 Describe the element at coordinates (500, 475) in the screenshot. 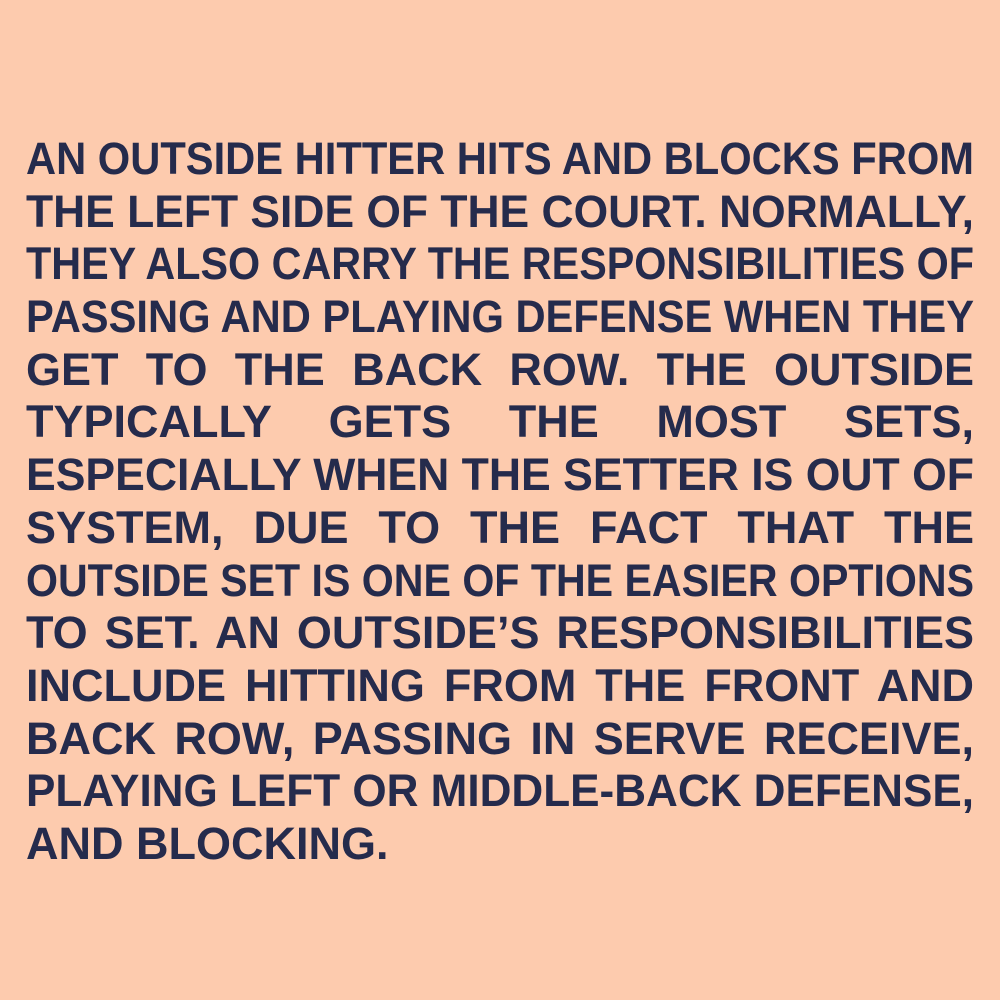

I see `paragraph-line: ESPECIALLY WHEN THE SETTER IS OUT OF` at that location.